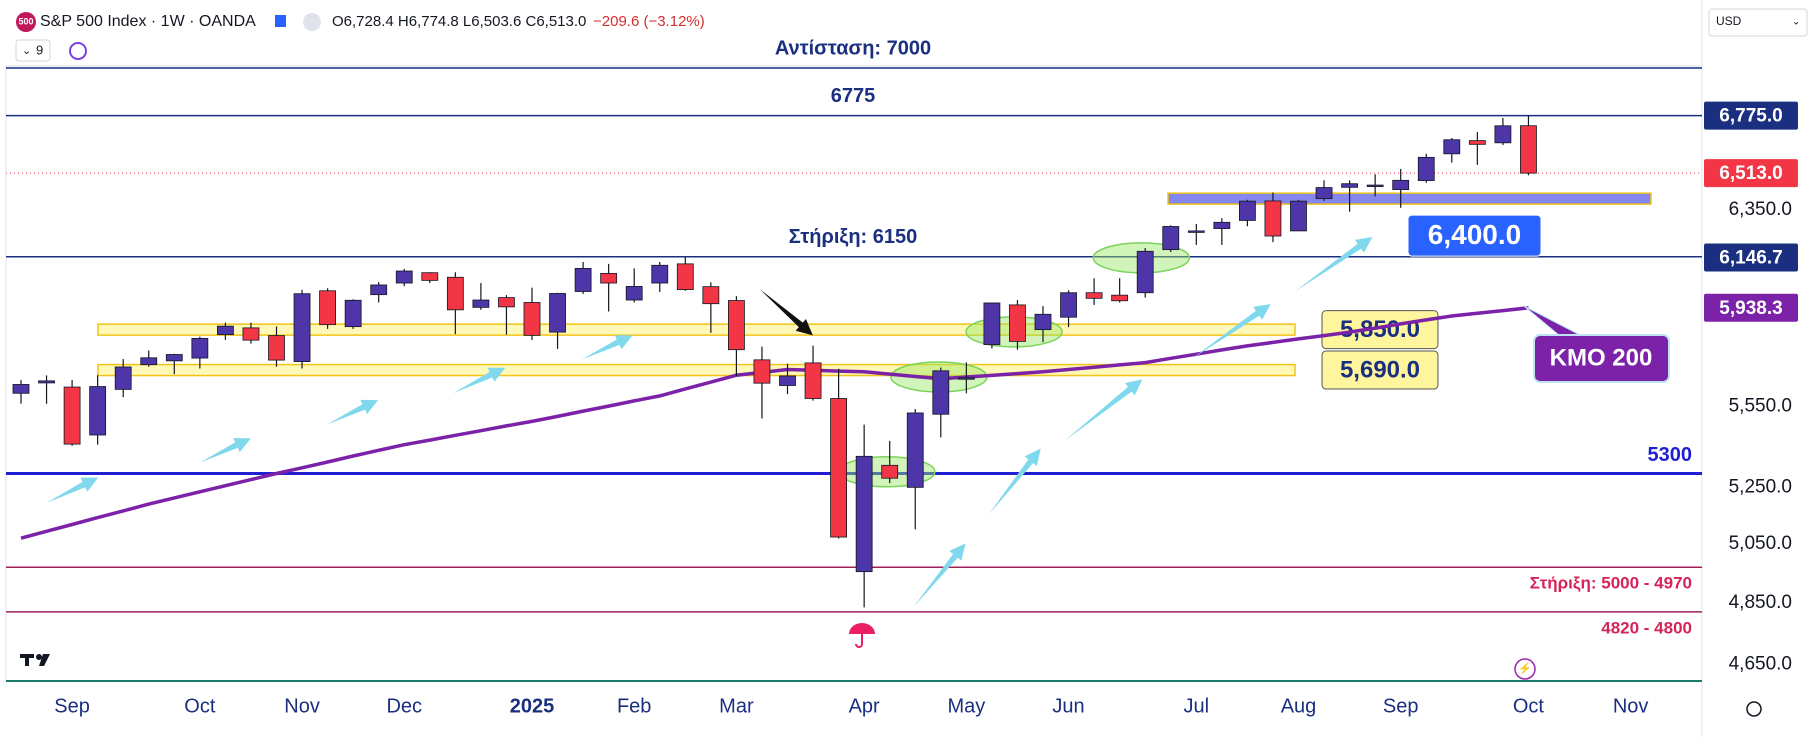 Image resolution: width=1813 pixels, height=737 pixels. Describe the element at coordinates (459, 21) in the screenshot. I see `ohlc-values: O6,728.4 H6,774.8 L6,503.6 C6,513.0` at that location.